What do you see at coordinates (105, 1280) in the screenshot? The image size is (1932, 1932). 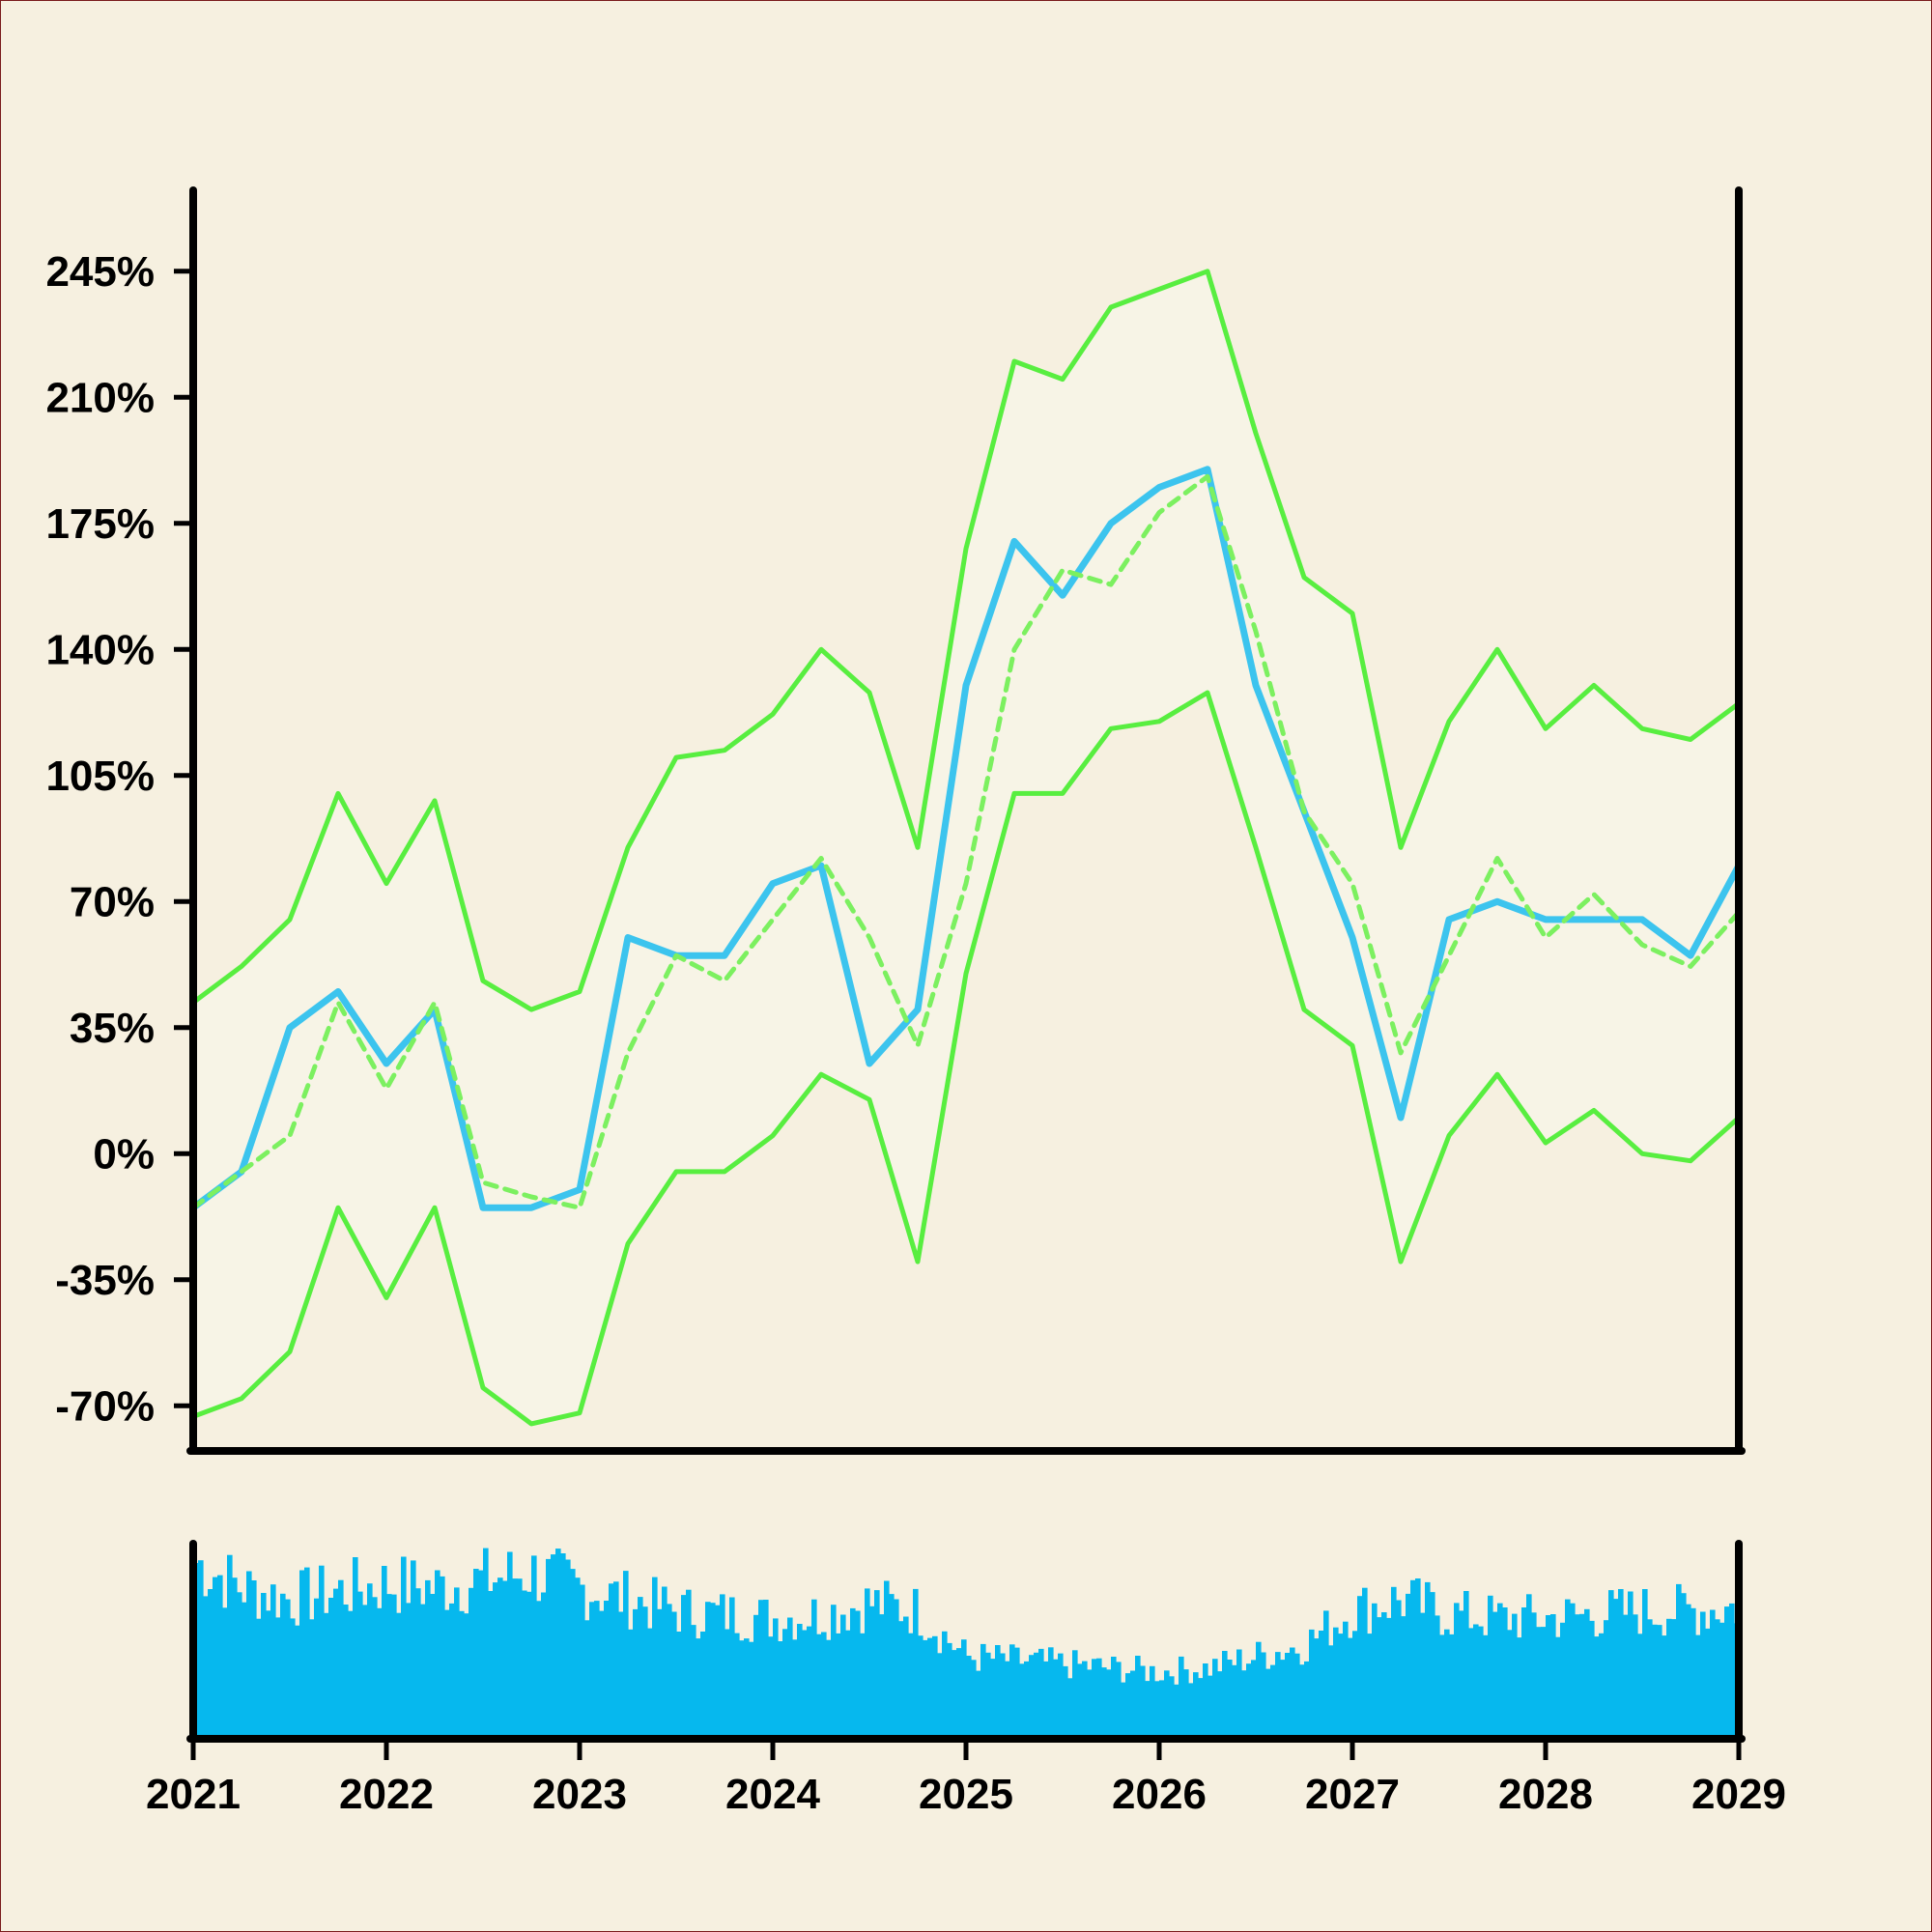 I see `y-tick-label: -35%` at bounding box center [105, 1280].